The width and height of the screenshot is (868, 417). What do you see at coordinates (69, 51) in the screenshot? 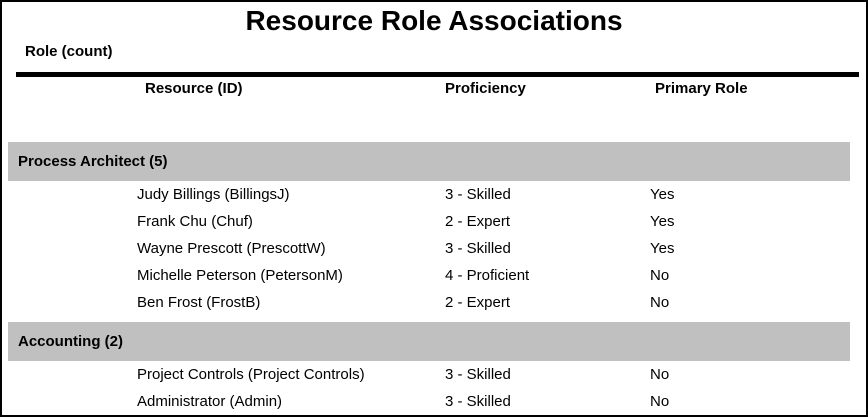
I see `role-count-header: Role (count)` at bounding box center [69, 51].